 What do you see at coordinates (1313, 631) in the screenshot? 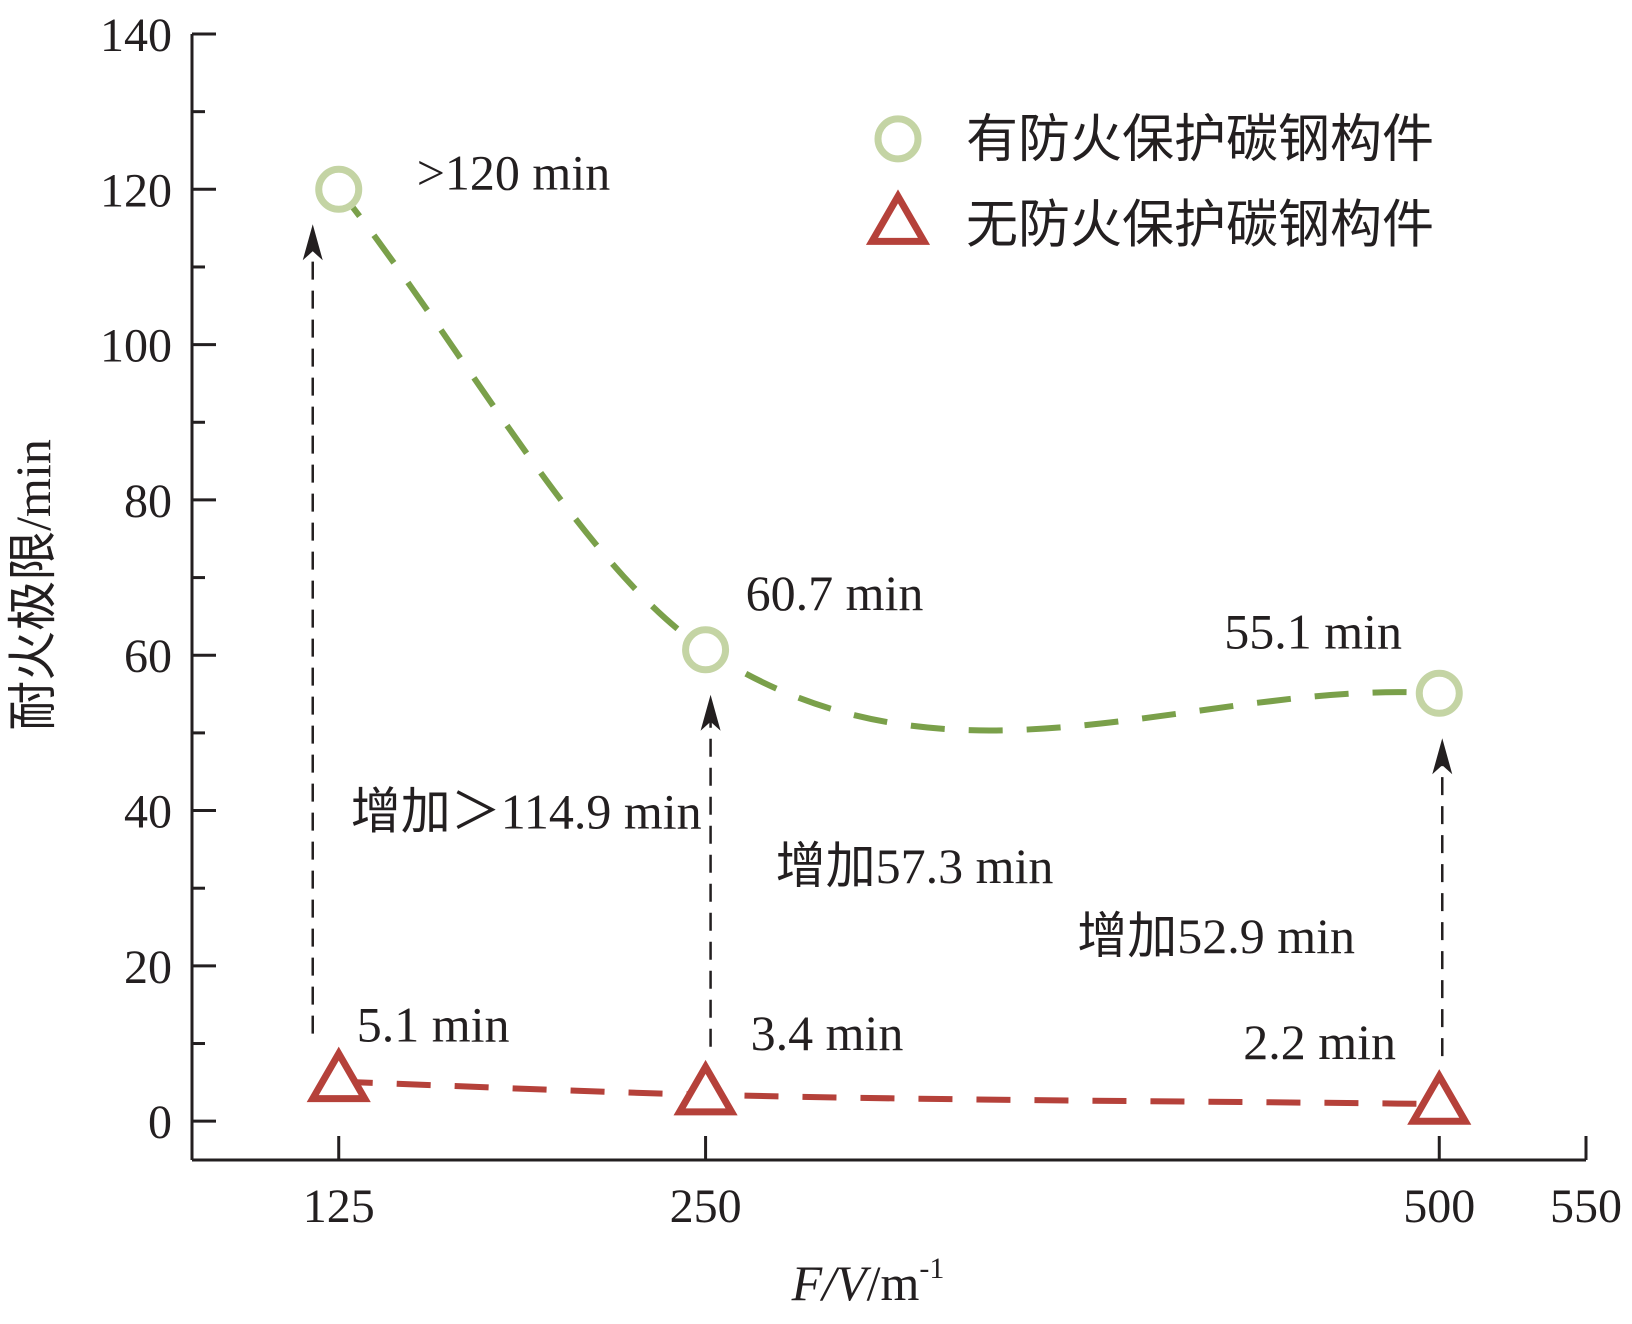
I see `data-point-label: 55.1 min` at bounding box center [1313, 631].